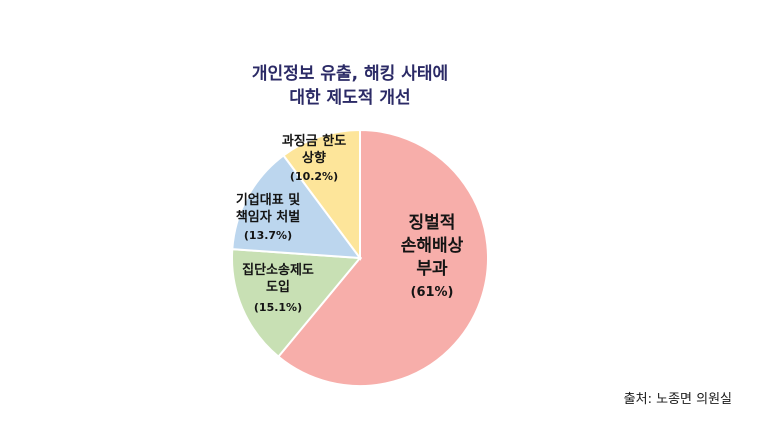 This screenshot has height=428, width=760. What do you see at coordinates (314, 141) in the screenshot?
I see `slice-label-4-line-1: 과징금 한도` at bounding box center [314, 141].